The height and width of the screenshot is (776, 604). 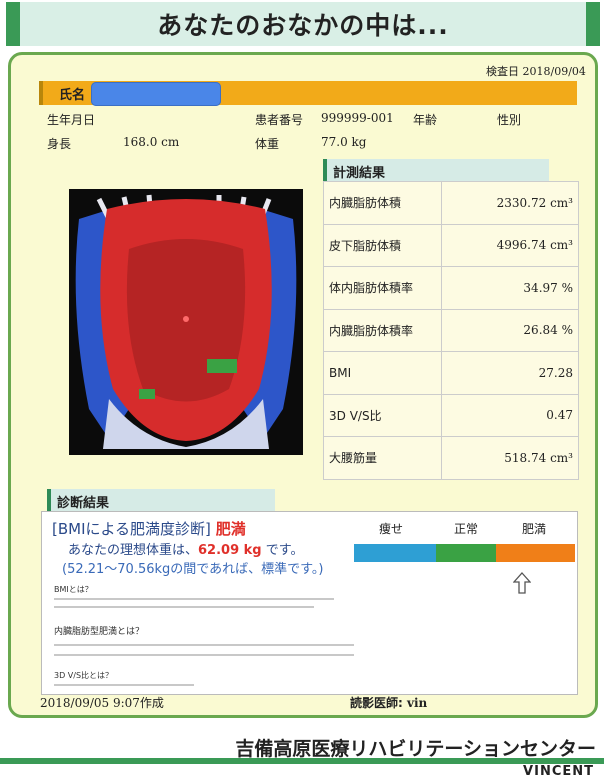 What do you see at coordinates (535, 553) in the screenshot?
I see `scale-segment-obese` at bounding box center [535, 553].